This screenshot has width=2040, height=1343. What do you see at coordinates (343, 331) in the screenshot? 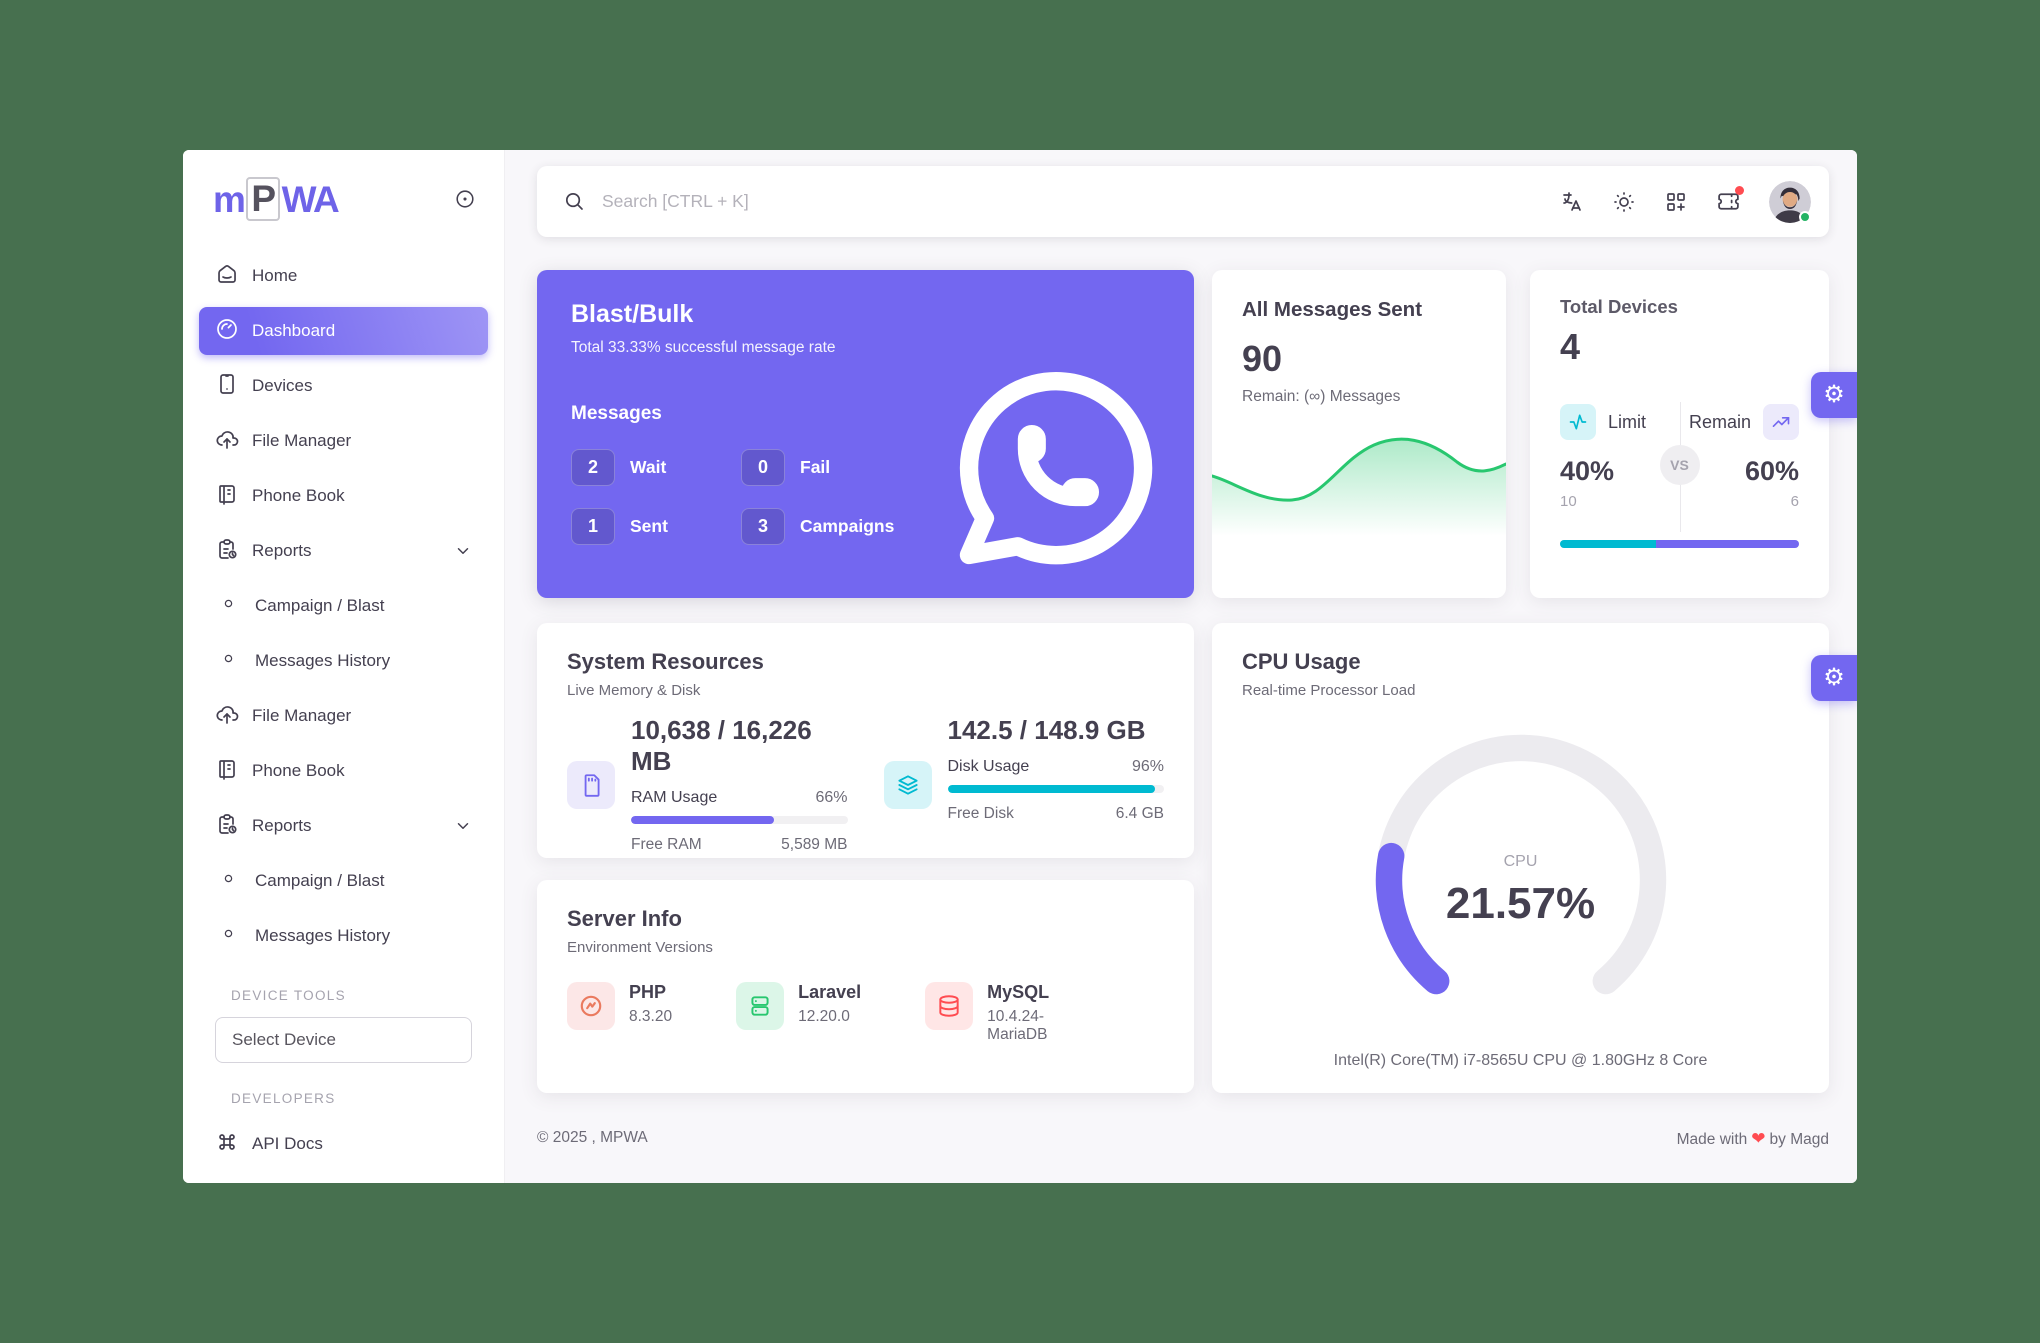
I see `sidebar-item-dashboard: Dashboard` at bounding box center [343, 331].